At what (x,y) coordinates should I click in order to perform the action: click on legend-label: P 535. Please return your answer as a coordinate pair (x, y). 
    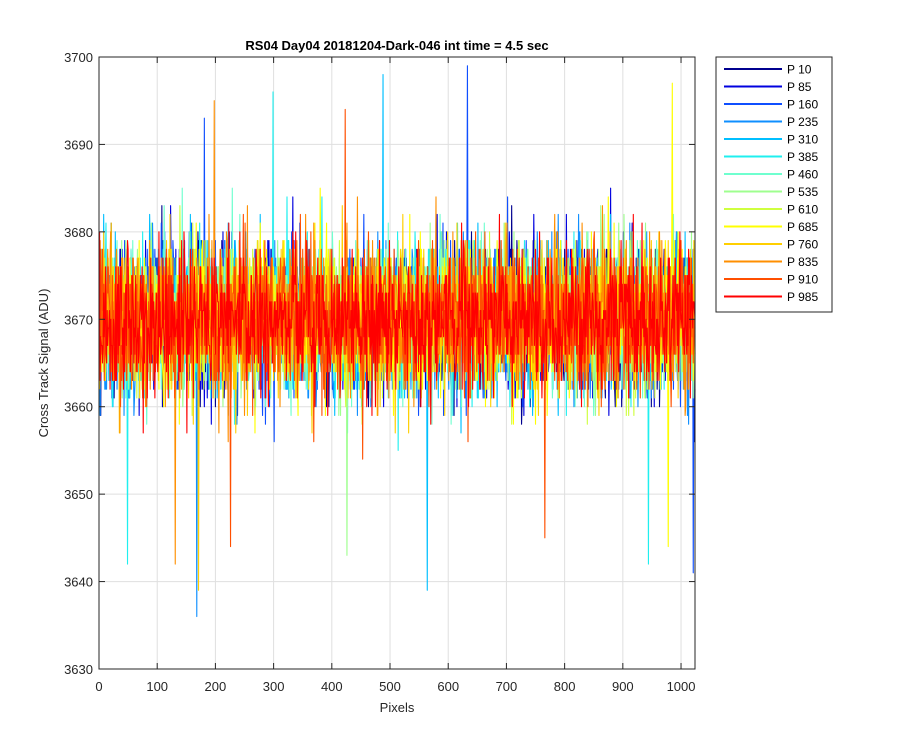
    Looking at the image, I should click on (802, 192).